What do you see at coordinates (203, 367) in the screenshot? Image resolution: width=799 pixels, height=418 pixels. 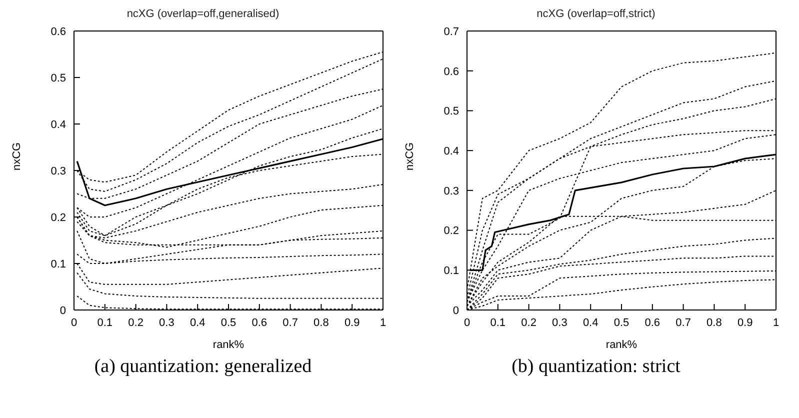 I see `text: (a) quantization: generalized` at bounding box center [203, 367].